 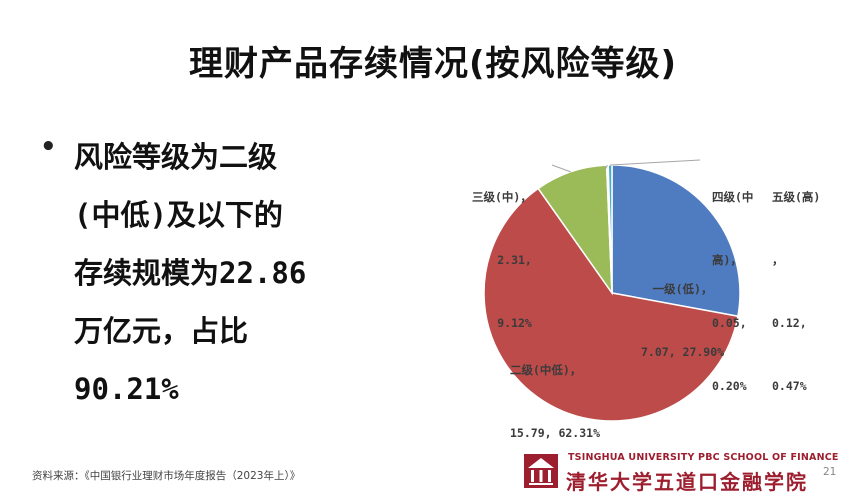 I want to click on bullet-line: 风险等级为二级, so click(x=176, y=157).